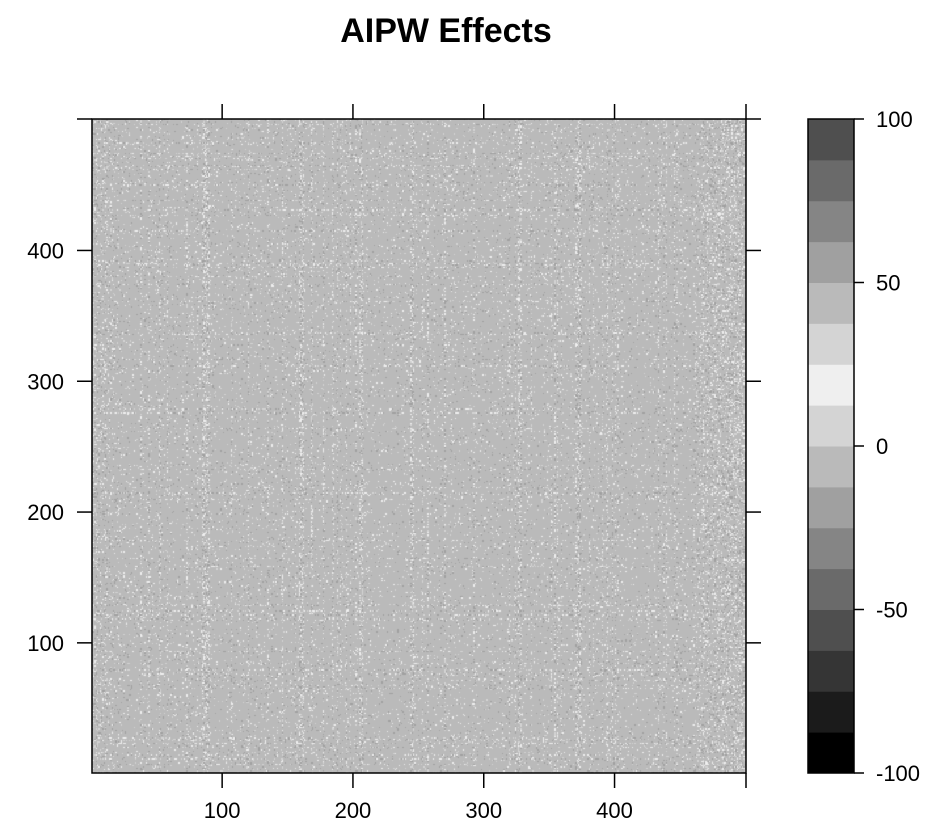  I want to click on x-tick-label: 300, so click(483, 810).